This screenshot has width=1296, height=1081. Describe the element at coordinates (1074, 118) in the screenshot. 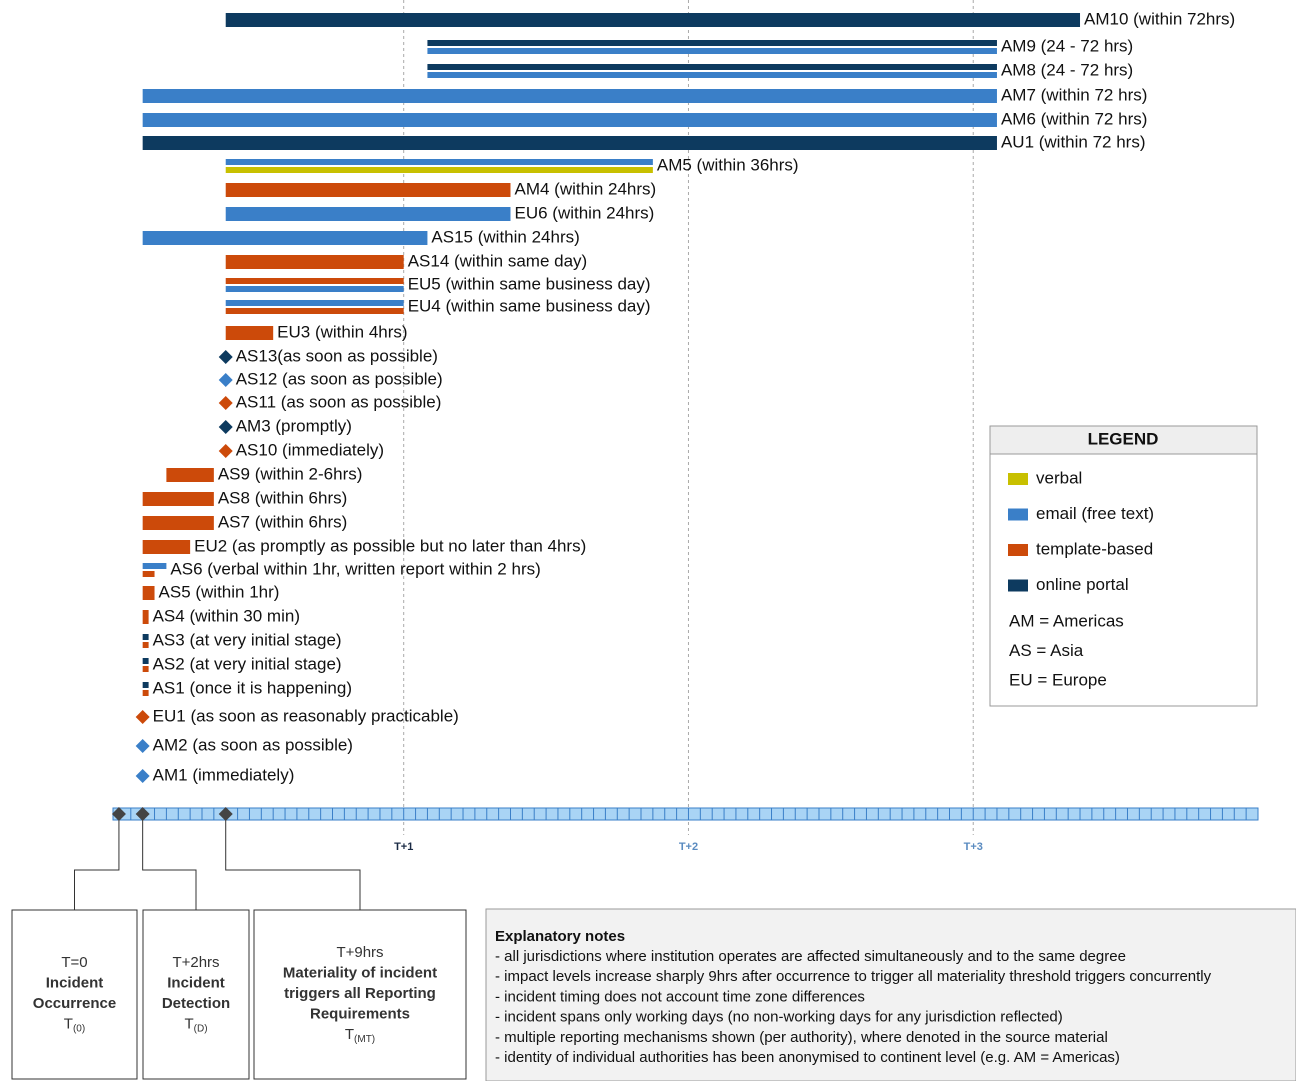

I see `row-label: AM6 (within 72 hrs)` at that location.